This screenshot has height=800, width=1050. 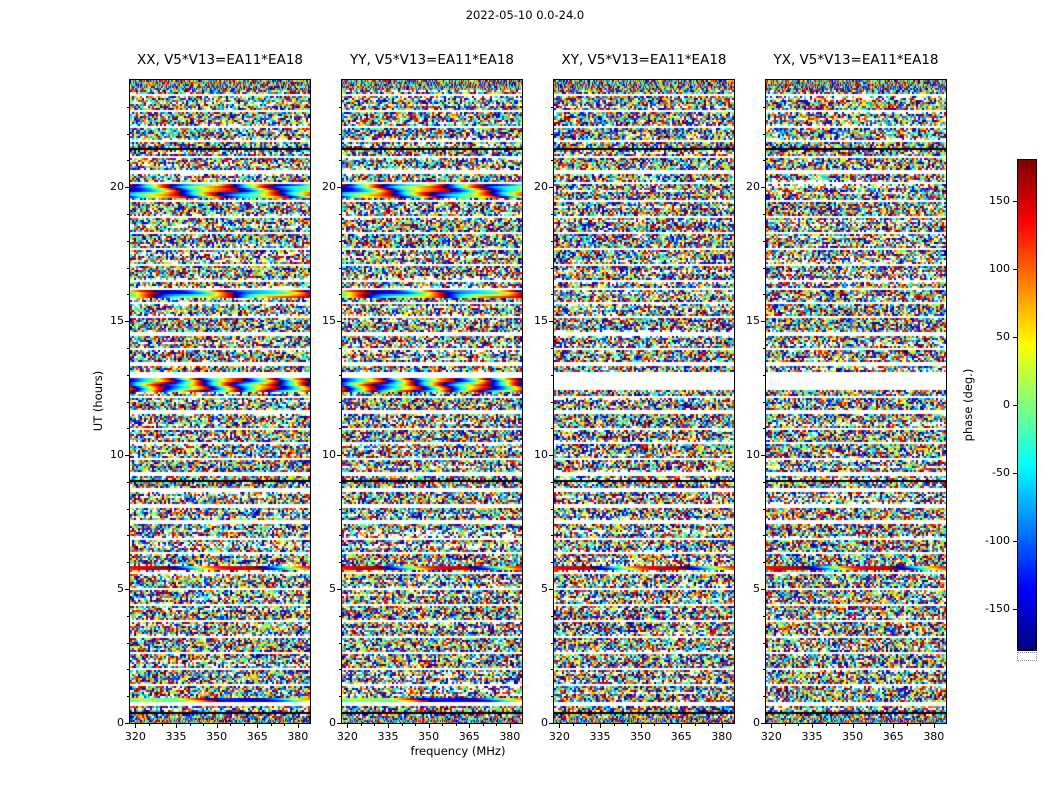 I want to click on colorbar, so click(x=1027, y=405).